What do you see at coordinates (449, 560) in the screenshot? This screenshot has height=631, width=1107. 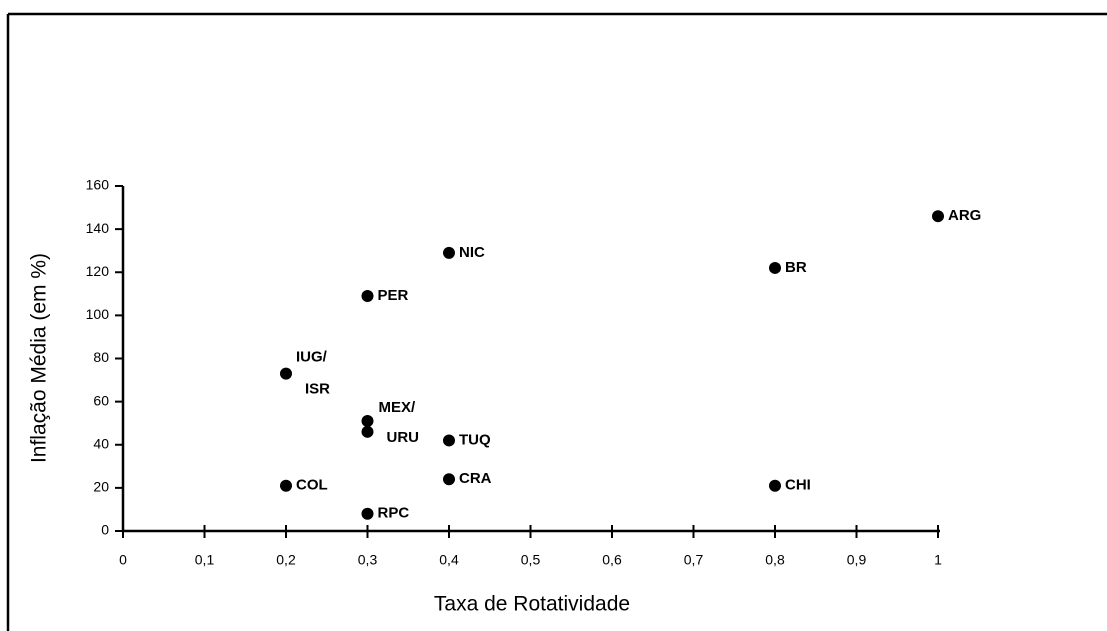 I see `x-tick-label: 0,4` at bounding box center [449, 560].